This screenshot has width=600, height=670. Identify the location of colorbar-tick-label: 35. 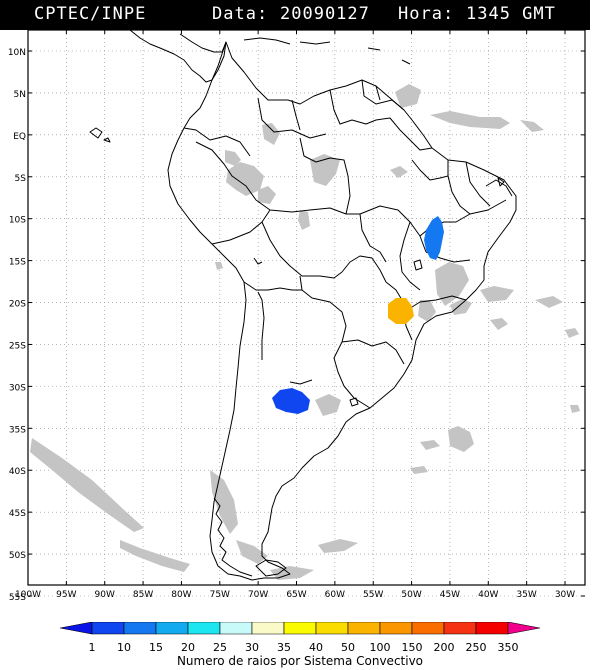
(284, 647).